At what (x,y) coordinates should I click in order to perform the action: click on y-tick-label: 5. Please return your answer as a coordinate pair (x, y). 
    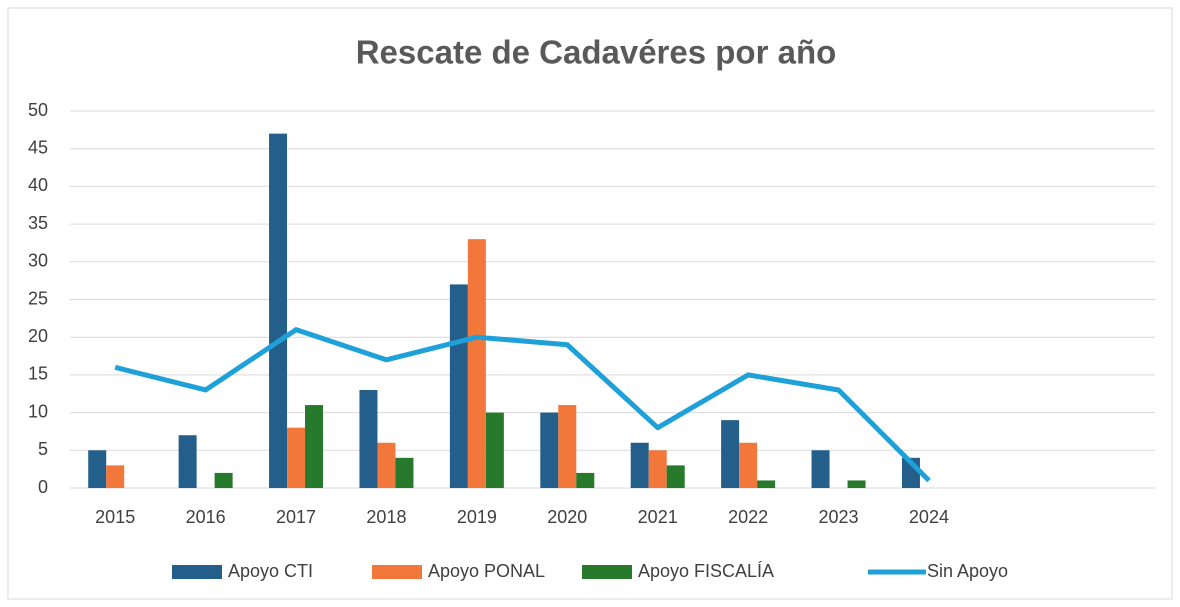
    Looking at the image, I should click on (43, 449).